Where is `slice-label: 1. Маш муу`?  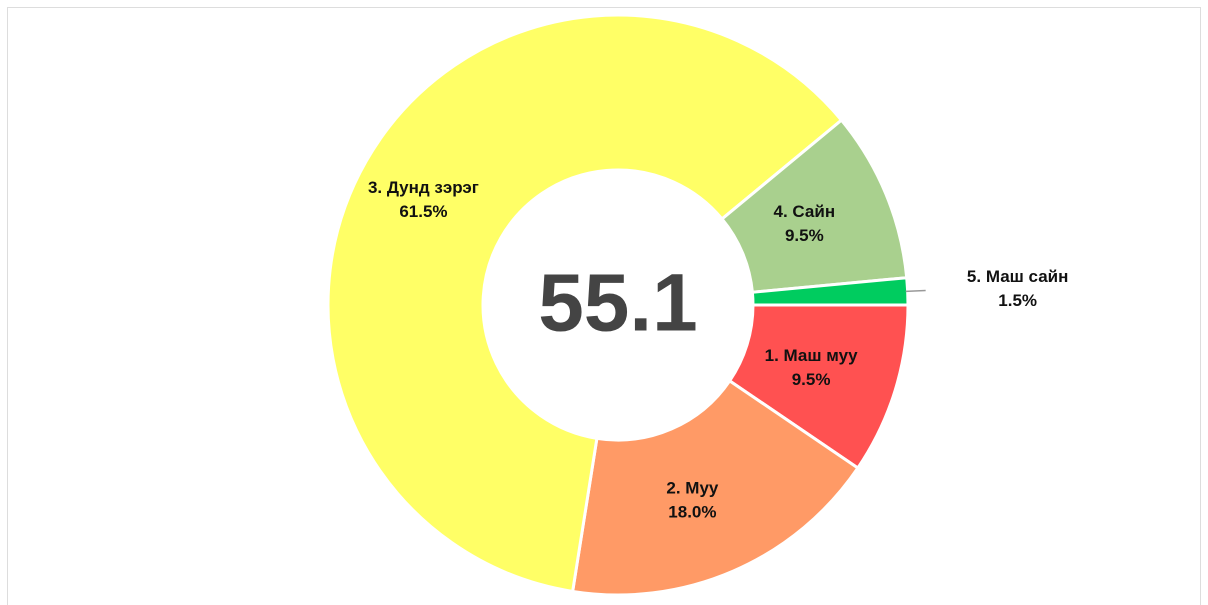
slice-label: 1. Маш муу is located at coordinates (811, 355).